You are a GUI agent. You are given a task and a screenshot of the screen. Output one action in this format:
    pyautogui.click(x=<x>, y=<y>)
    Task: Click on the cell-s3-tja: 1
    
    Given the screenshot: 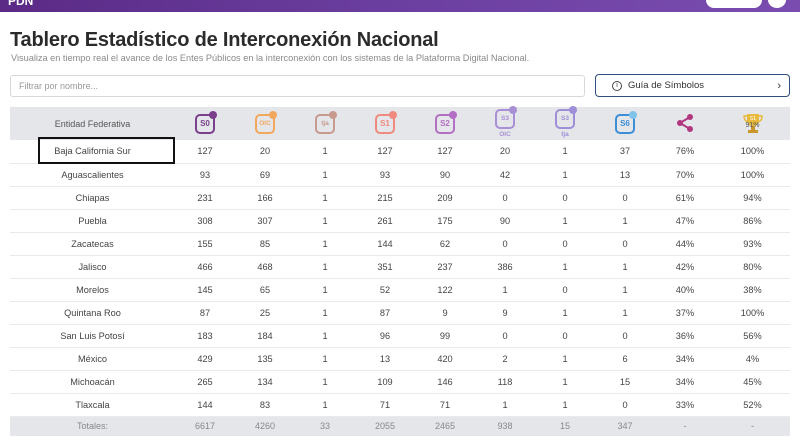 What is the action you would take?
    pyautogui.click(x=565, y=267)
    